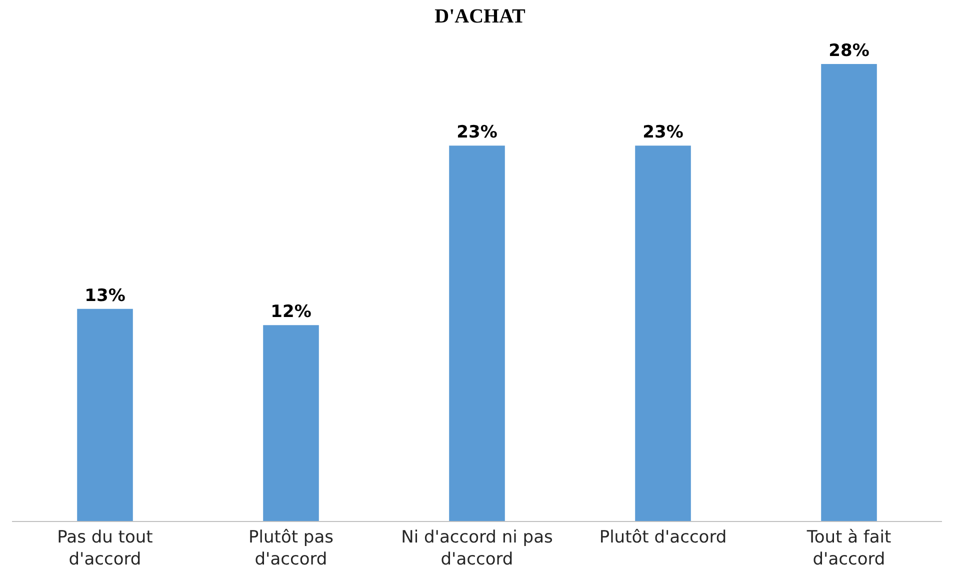 This screenshot has width=960, height=582. Describe the element at coordinates (663, 537) in the screenshot. I see `x-tick-label: Plutôt d'accord` at that location.